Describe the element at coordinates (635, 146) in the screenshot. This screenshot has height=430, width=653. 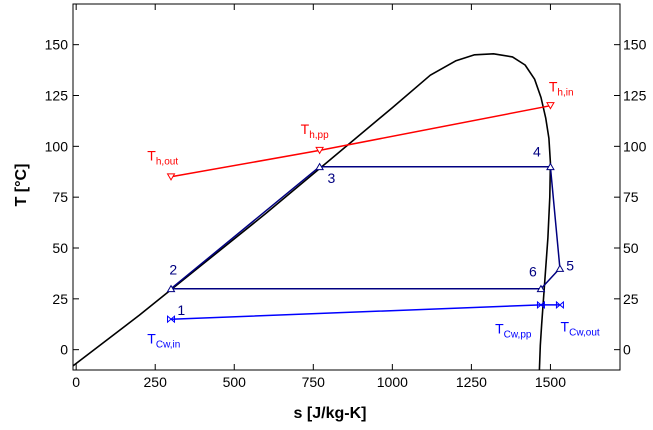
I see `y-tick-label-right: 100` at that location.